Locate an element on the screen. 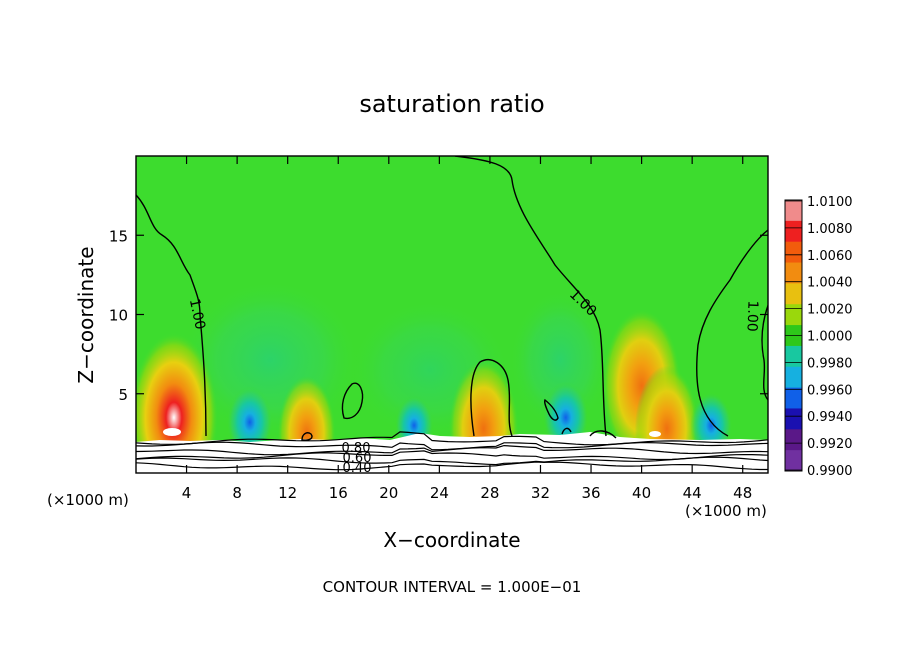 The width and height of the screenshot is (904, 654). y-axis-title: Z−coordinate is located at coordinates (86, 314).